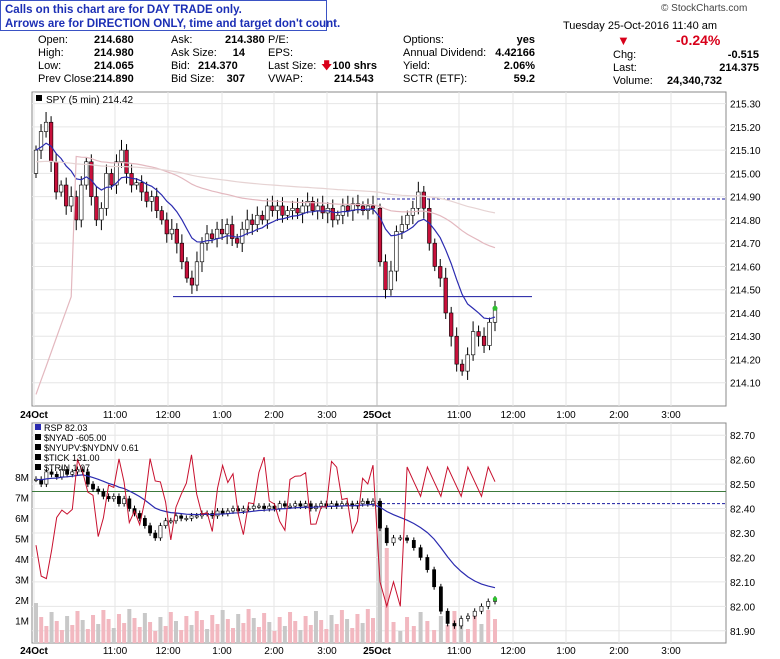 This screenshot has width=780, height=659. Describe the element at coordinates (745, 198) in the screenshot. I see `price-y-tick: 214.90` at that location.